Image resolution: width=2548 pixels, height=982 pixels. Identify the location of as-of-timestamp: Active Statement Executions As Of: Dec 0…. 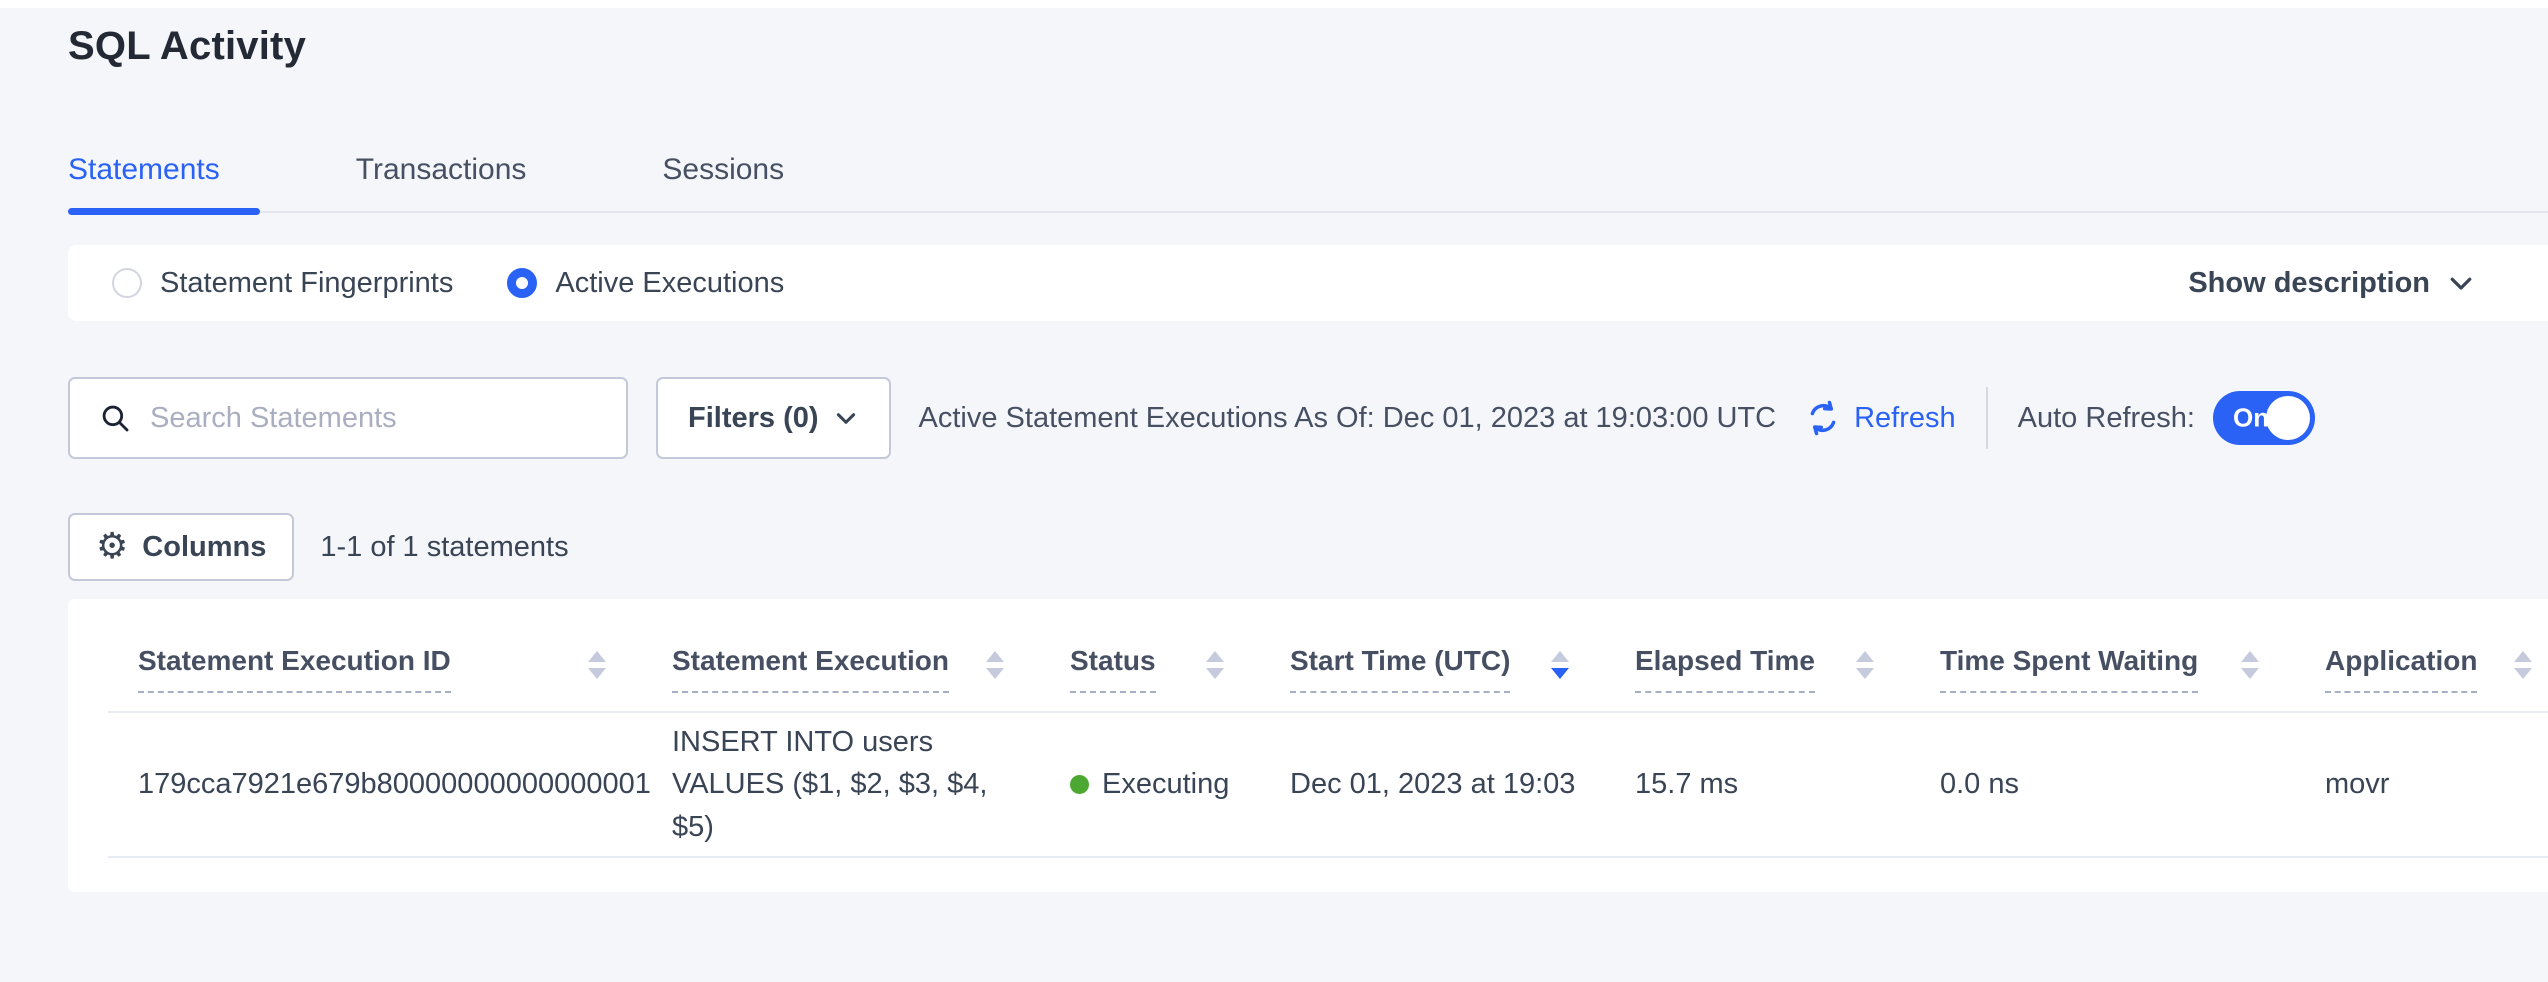
(1347, 417).